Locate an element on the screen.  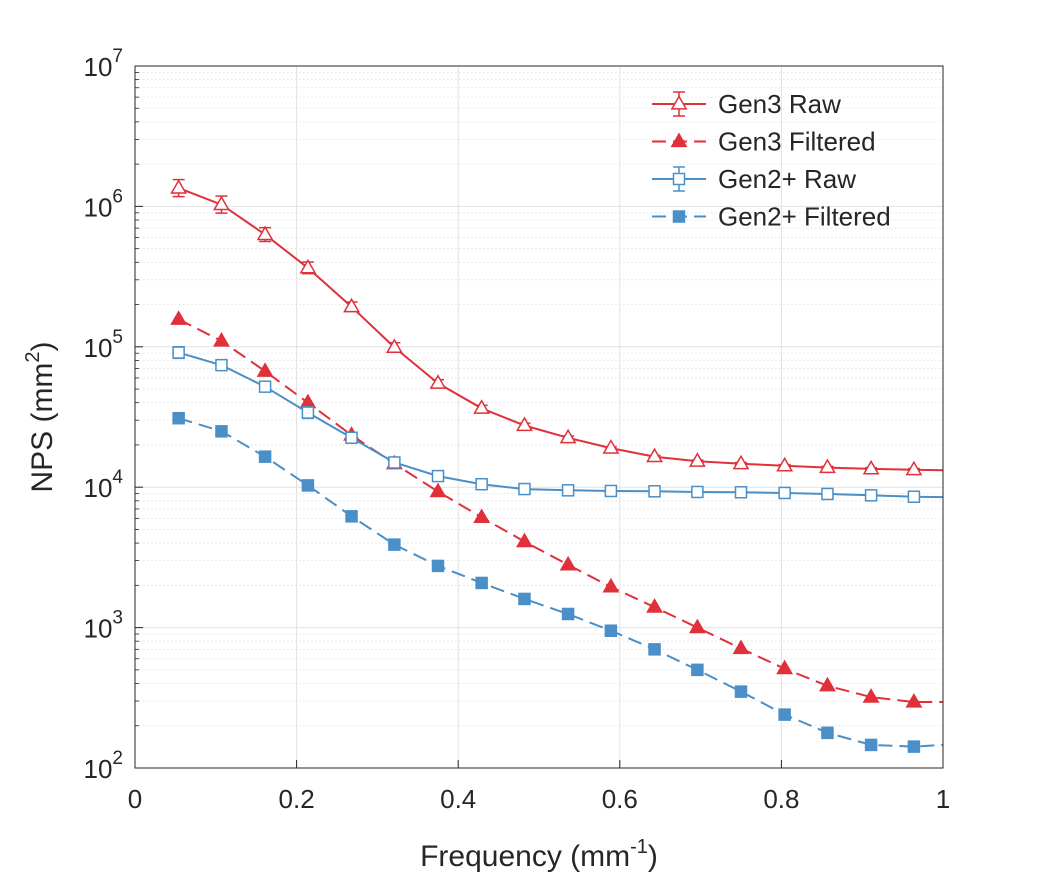
legend-item: Gen2+ Raw is located at coordinates (754, 179).